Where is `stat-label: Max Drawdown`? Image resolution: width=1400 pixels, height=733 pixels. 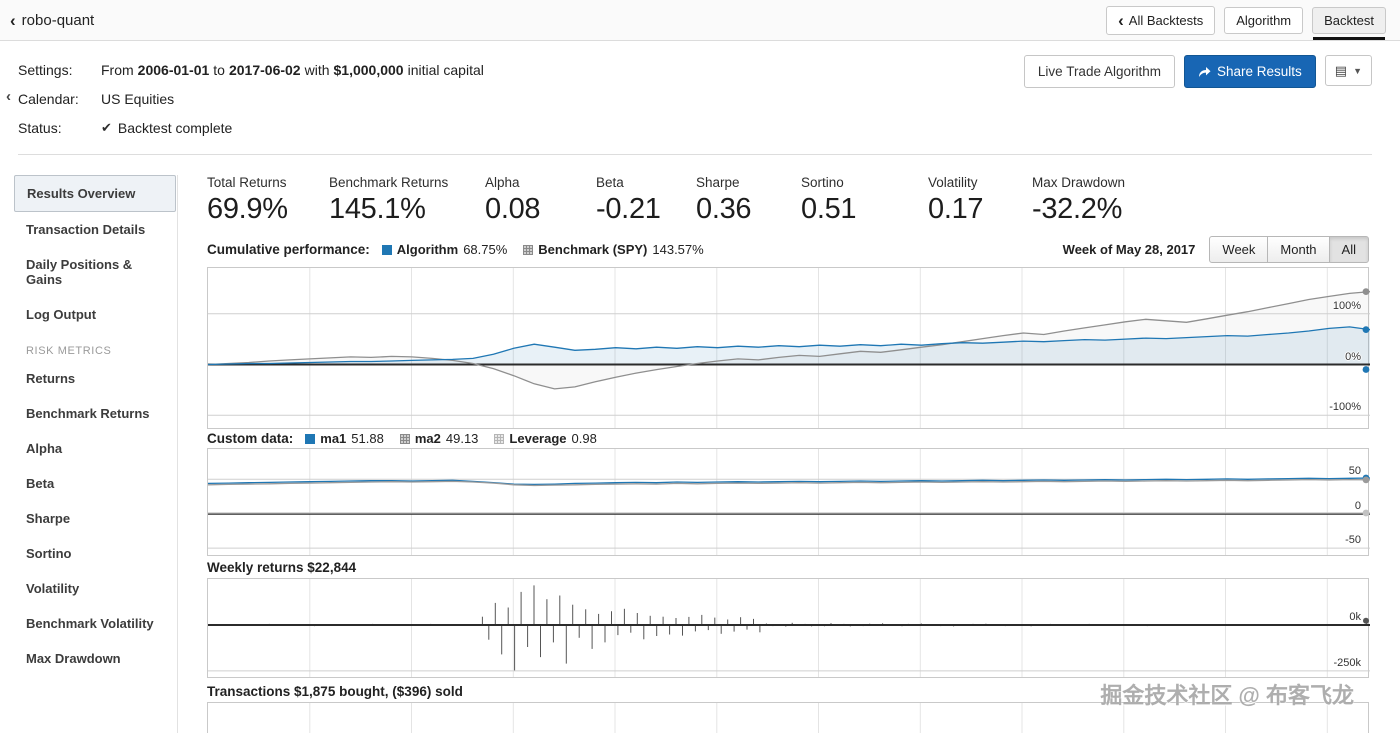
stat-label: Max Drawdown is located at coordinates (1079, 182).